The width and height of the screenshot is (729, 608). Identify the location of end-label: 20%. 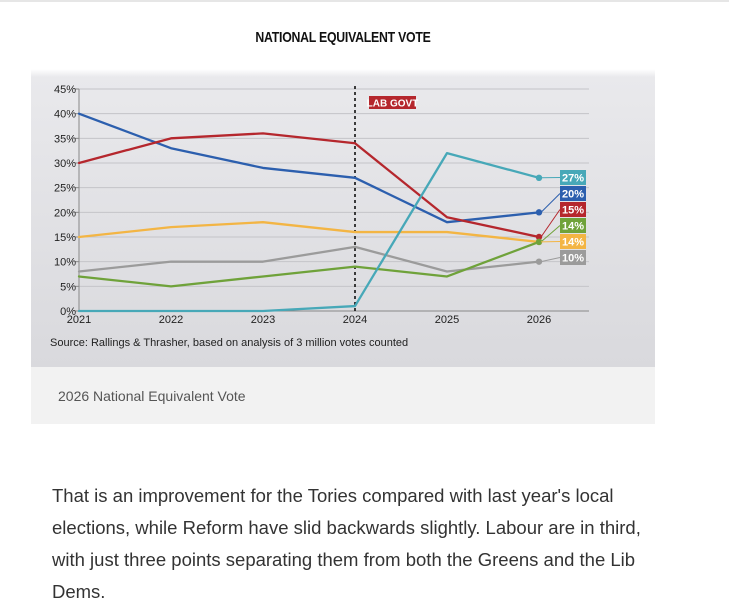
(573, 195).